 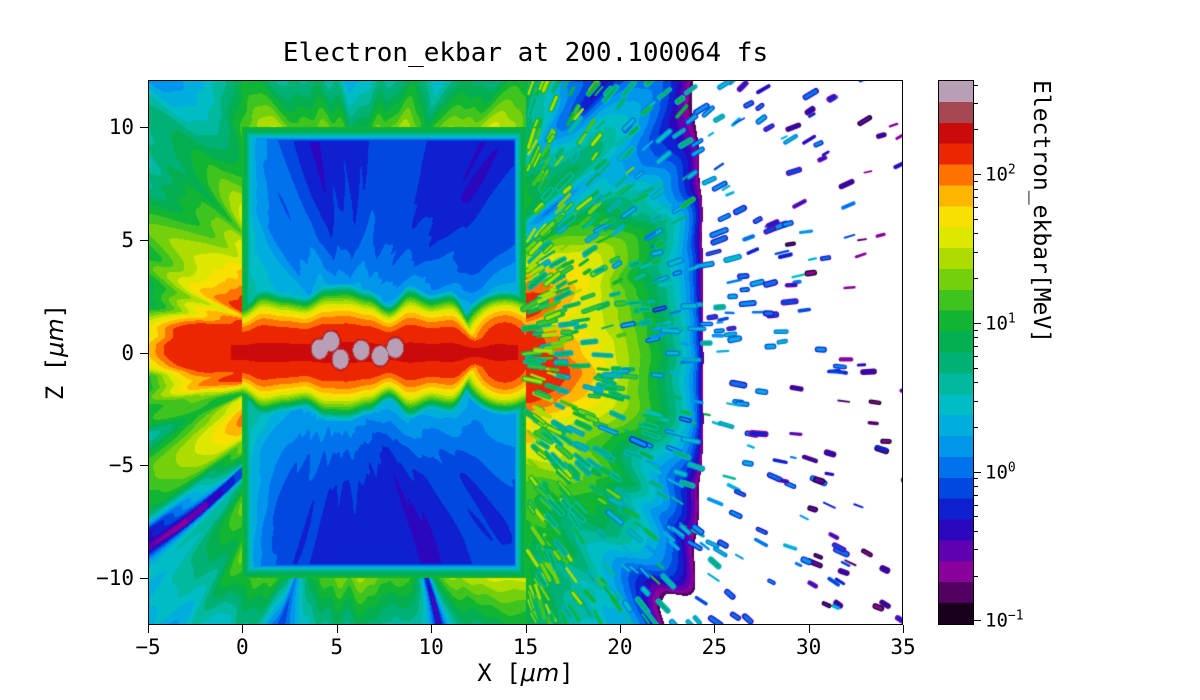 I want to click on colorbar-tick-label: 10², so click(x=1000, y=174).